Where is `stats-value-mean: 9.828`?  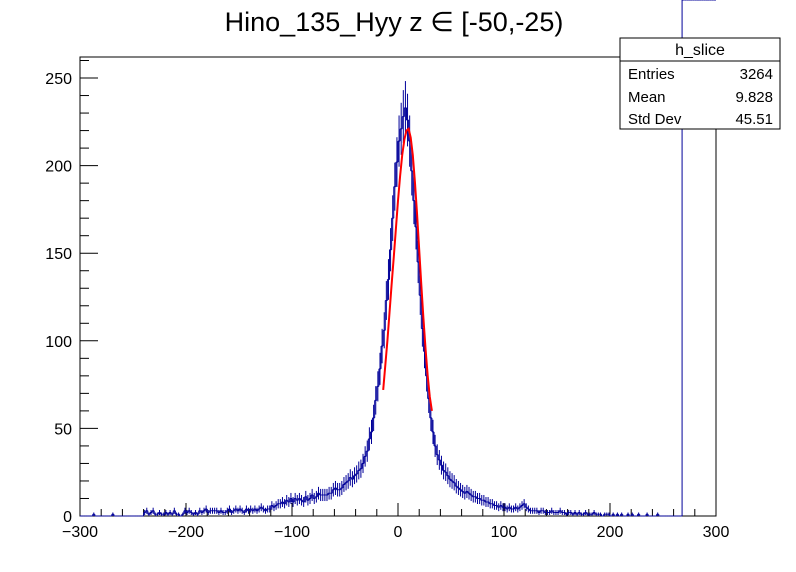
stats-value-mean: 9.828 is located at coordinates (754, 97).